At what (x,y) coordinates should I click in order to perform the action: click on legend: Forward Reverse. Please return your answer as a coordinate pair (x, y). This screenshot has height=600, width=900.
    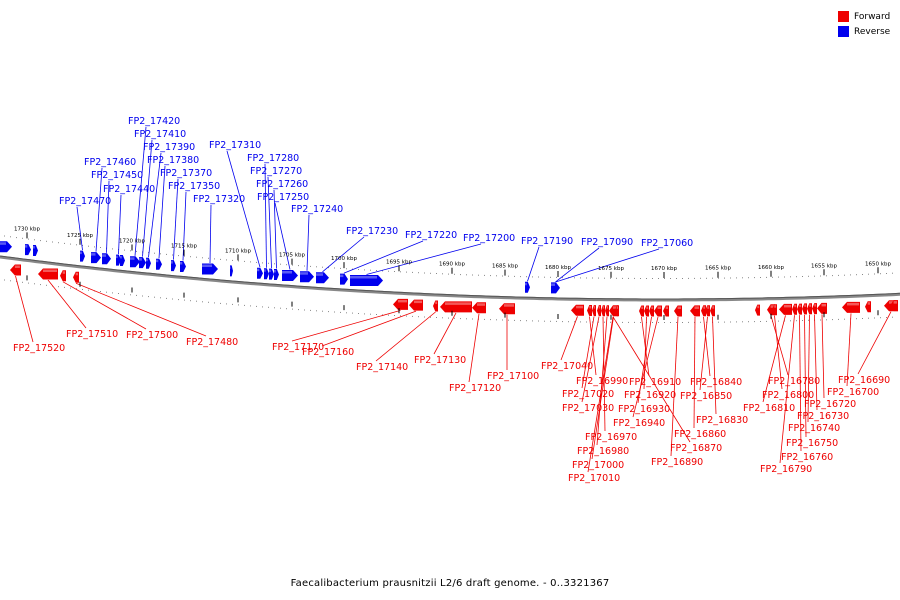
    Looking at the image, I should click on (864, 24).